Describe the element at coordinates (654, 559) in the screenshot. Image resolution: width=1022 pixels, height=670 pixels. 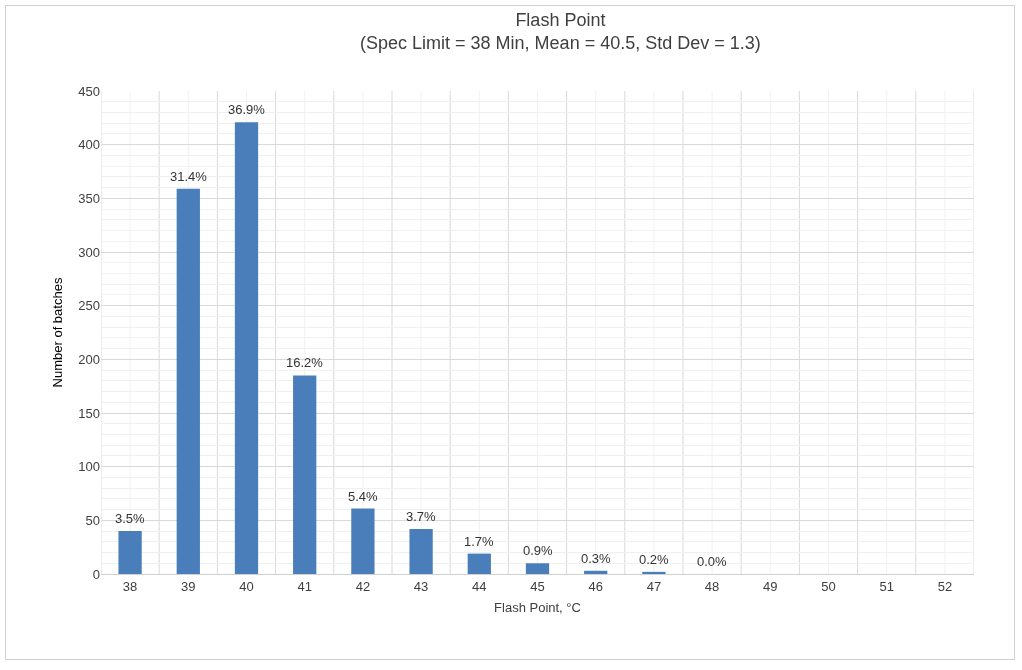
I see `annotation: 0.2%` at that location.